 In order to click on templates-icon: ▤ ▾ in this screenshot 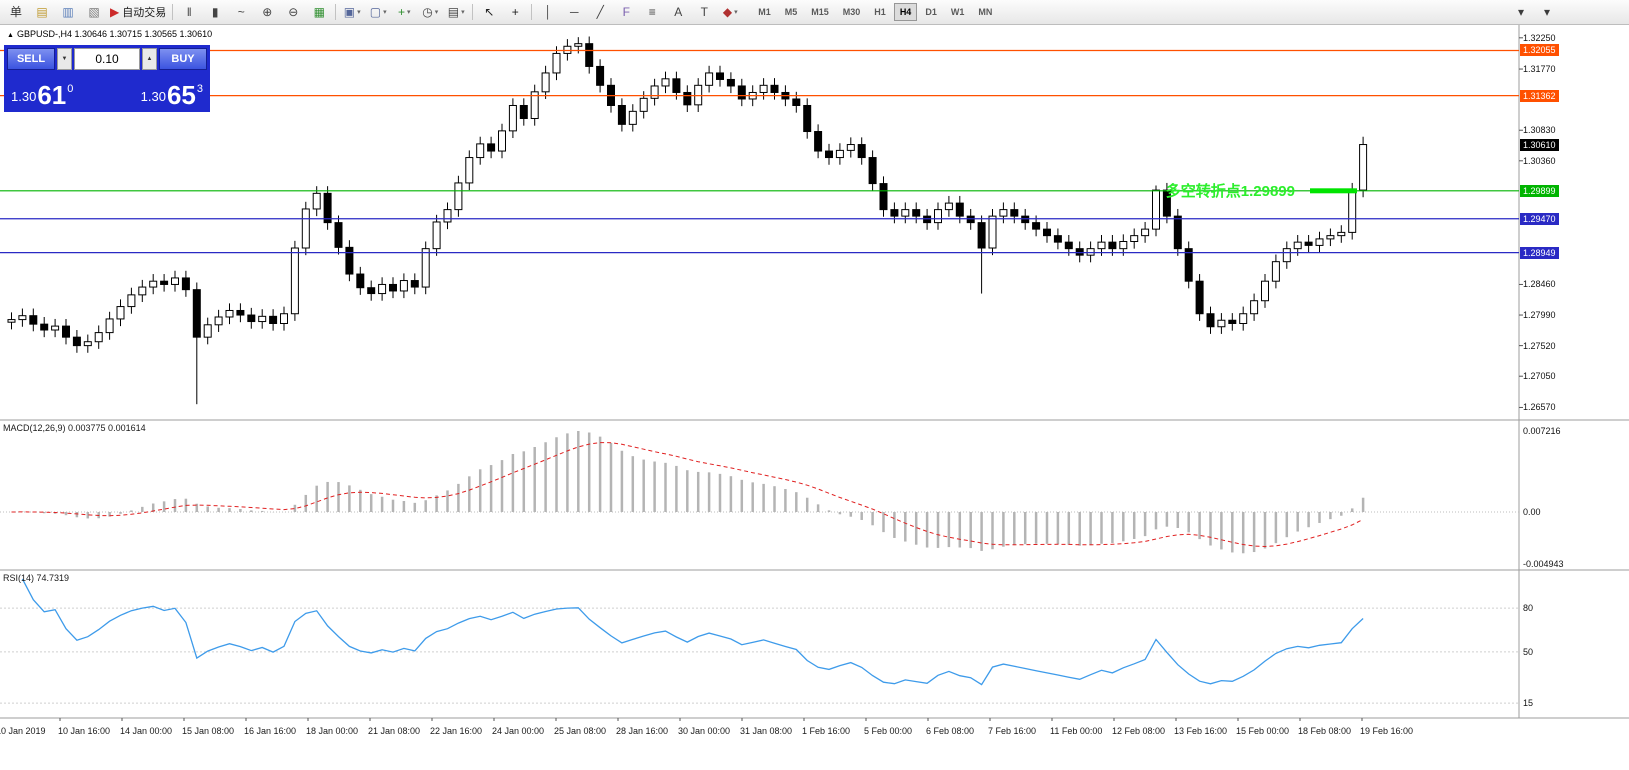, I will do `click(456, 12)`.